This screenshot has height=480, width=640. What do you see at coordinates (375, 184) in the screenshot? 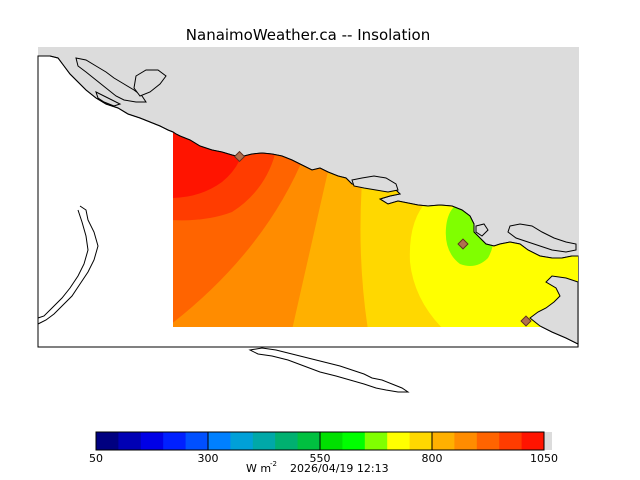
I see `island-lasqueti` at bounding box center [375, 184].